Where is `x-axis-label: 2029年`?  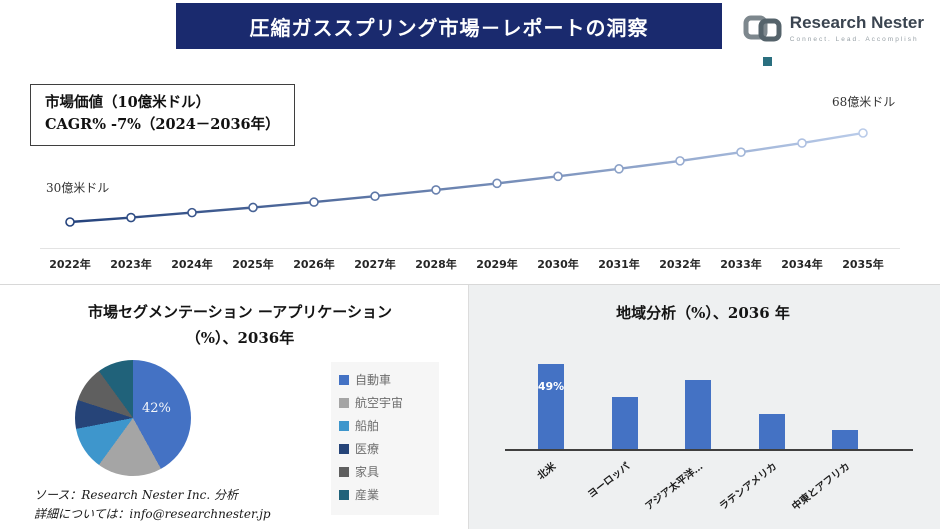 x-axis-label: 2029年 is located at coordinates (497, 264).